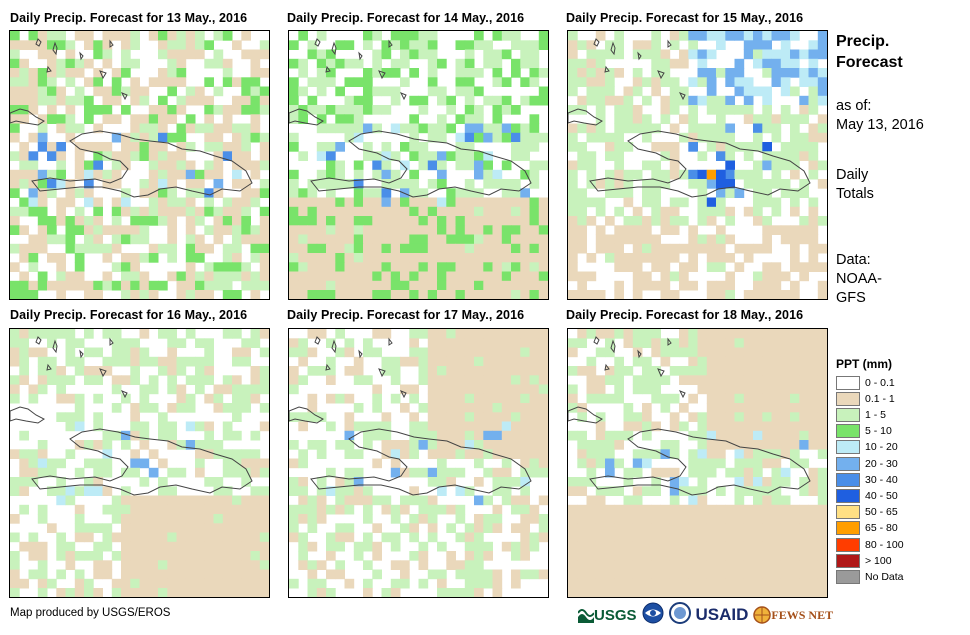 The width and height of the screenshot is (970, 635). What do you see at coordinates (869, 52) in the screenshot?
I see `map-title: Precip. Forecast` at bounding box center [869, 52].